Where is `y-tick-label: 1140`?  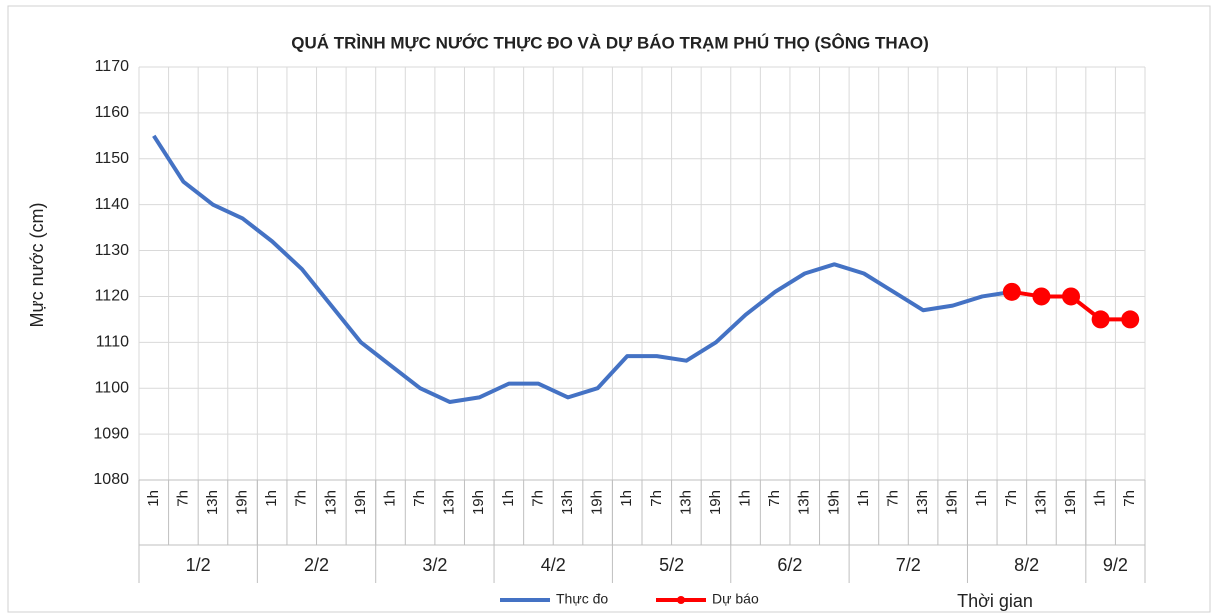
y-tick-label: 1140 is located at coordinates (112, 204).